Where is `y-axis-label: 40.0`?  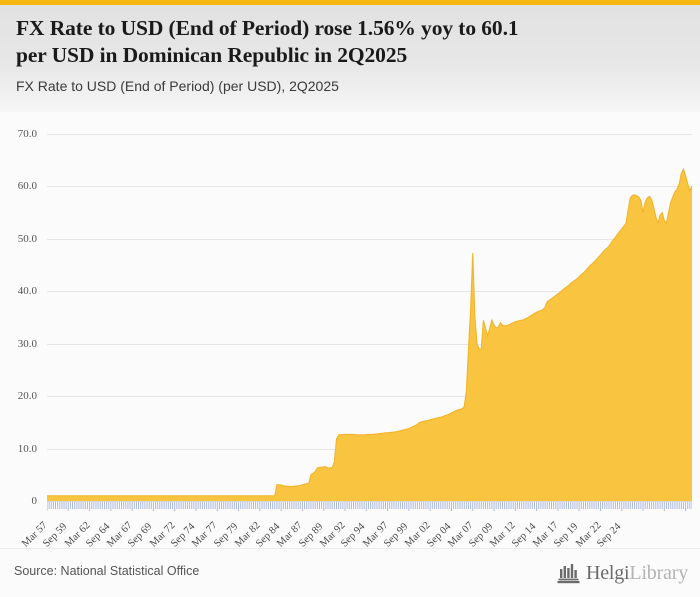 y-axis-label: 40.0 is located at coordinates (27, 291).